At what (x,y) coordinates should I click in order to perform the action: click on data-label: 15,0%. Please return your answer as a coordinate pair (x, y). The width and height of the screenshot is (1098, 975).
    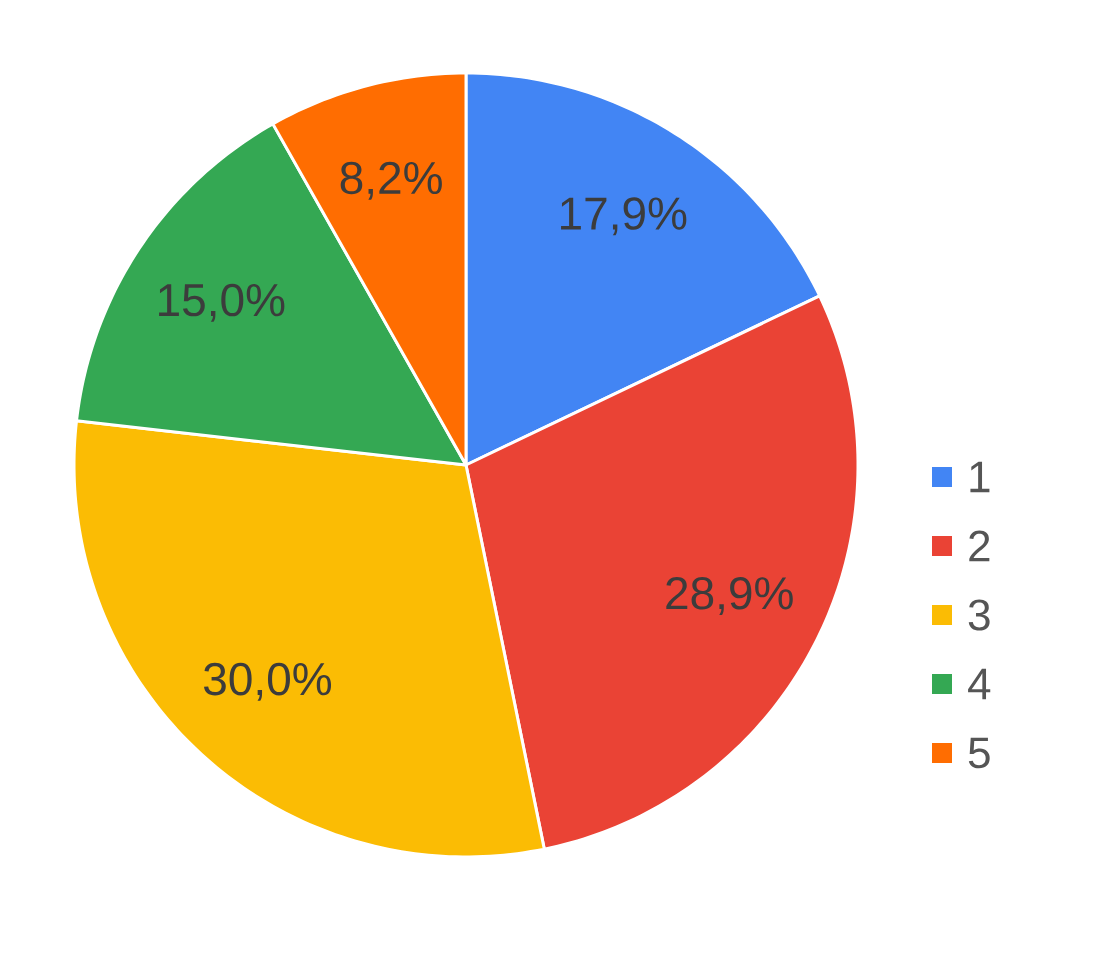
    Looking at the image, I should click on (222, 302).